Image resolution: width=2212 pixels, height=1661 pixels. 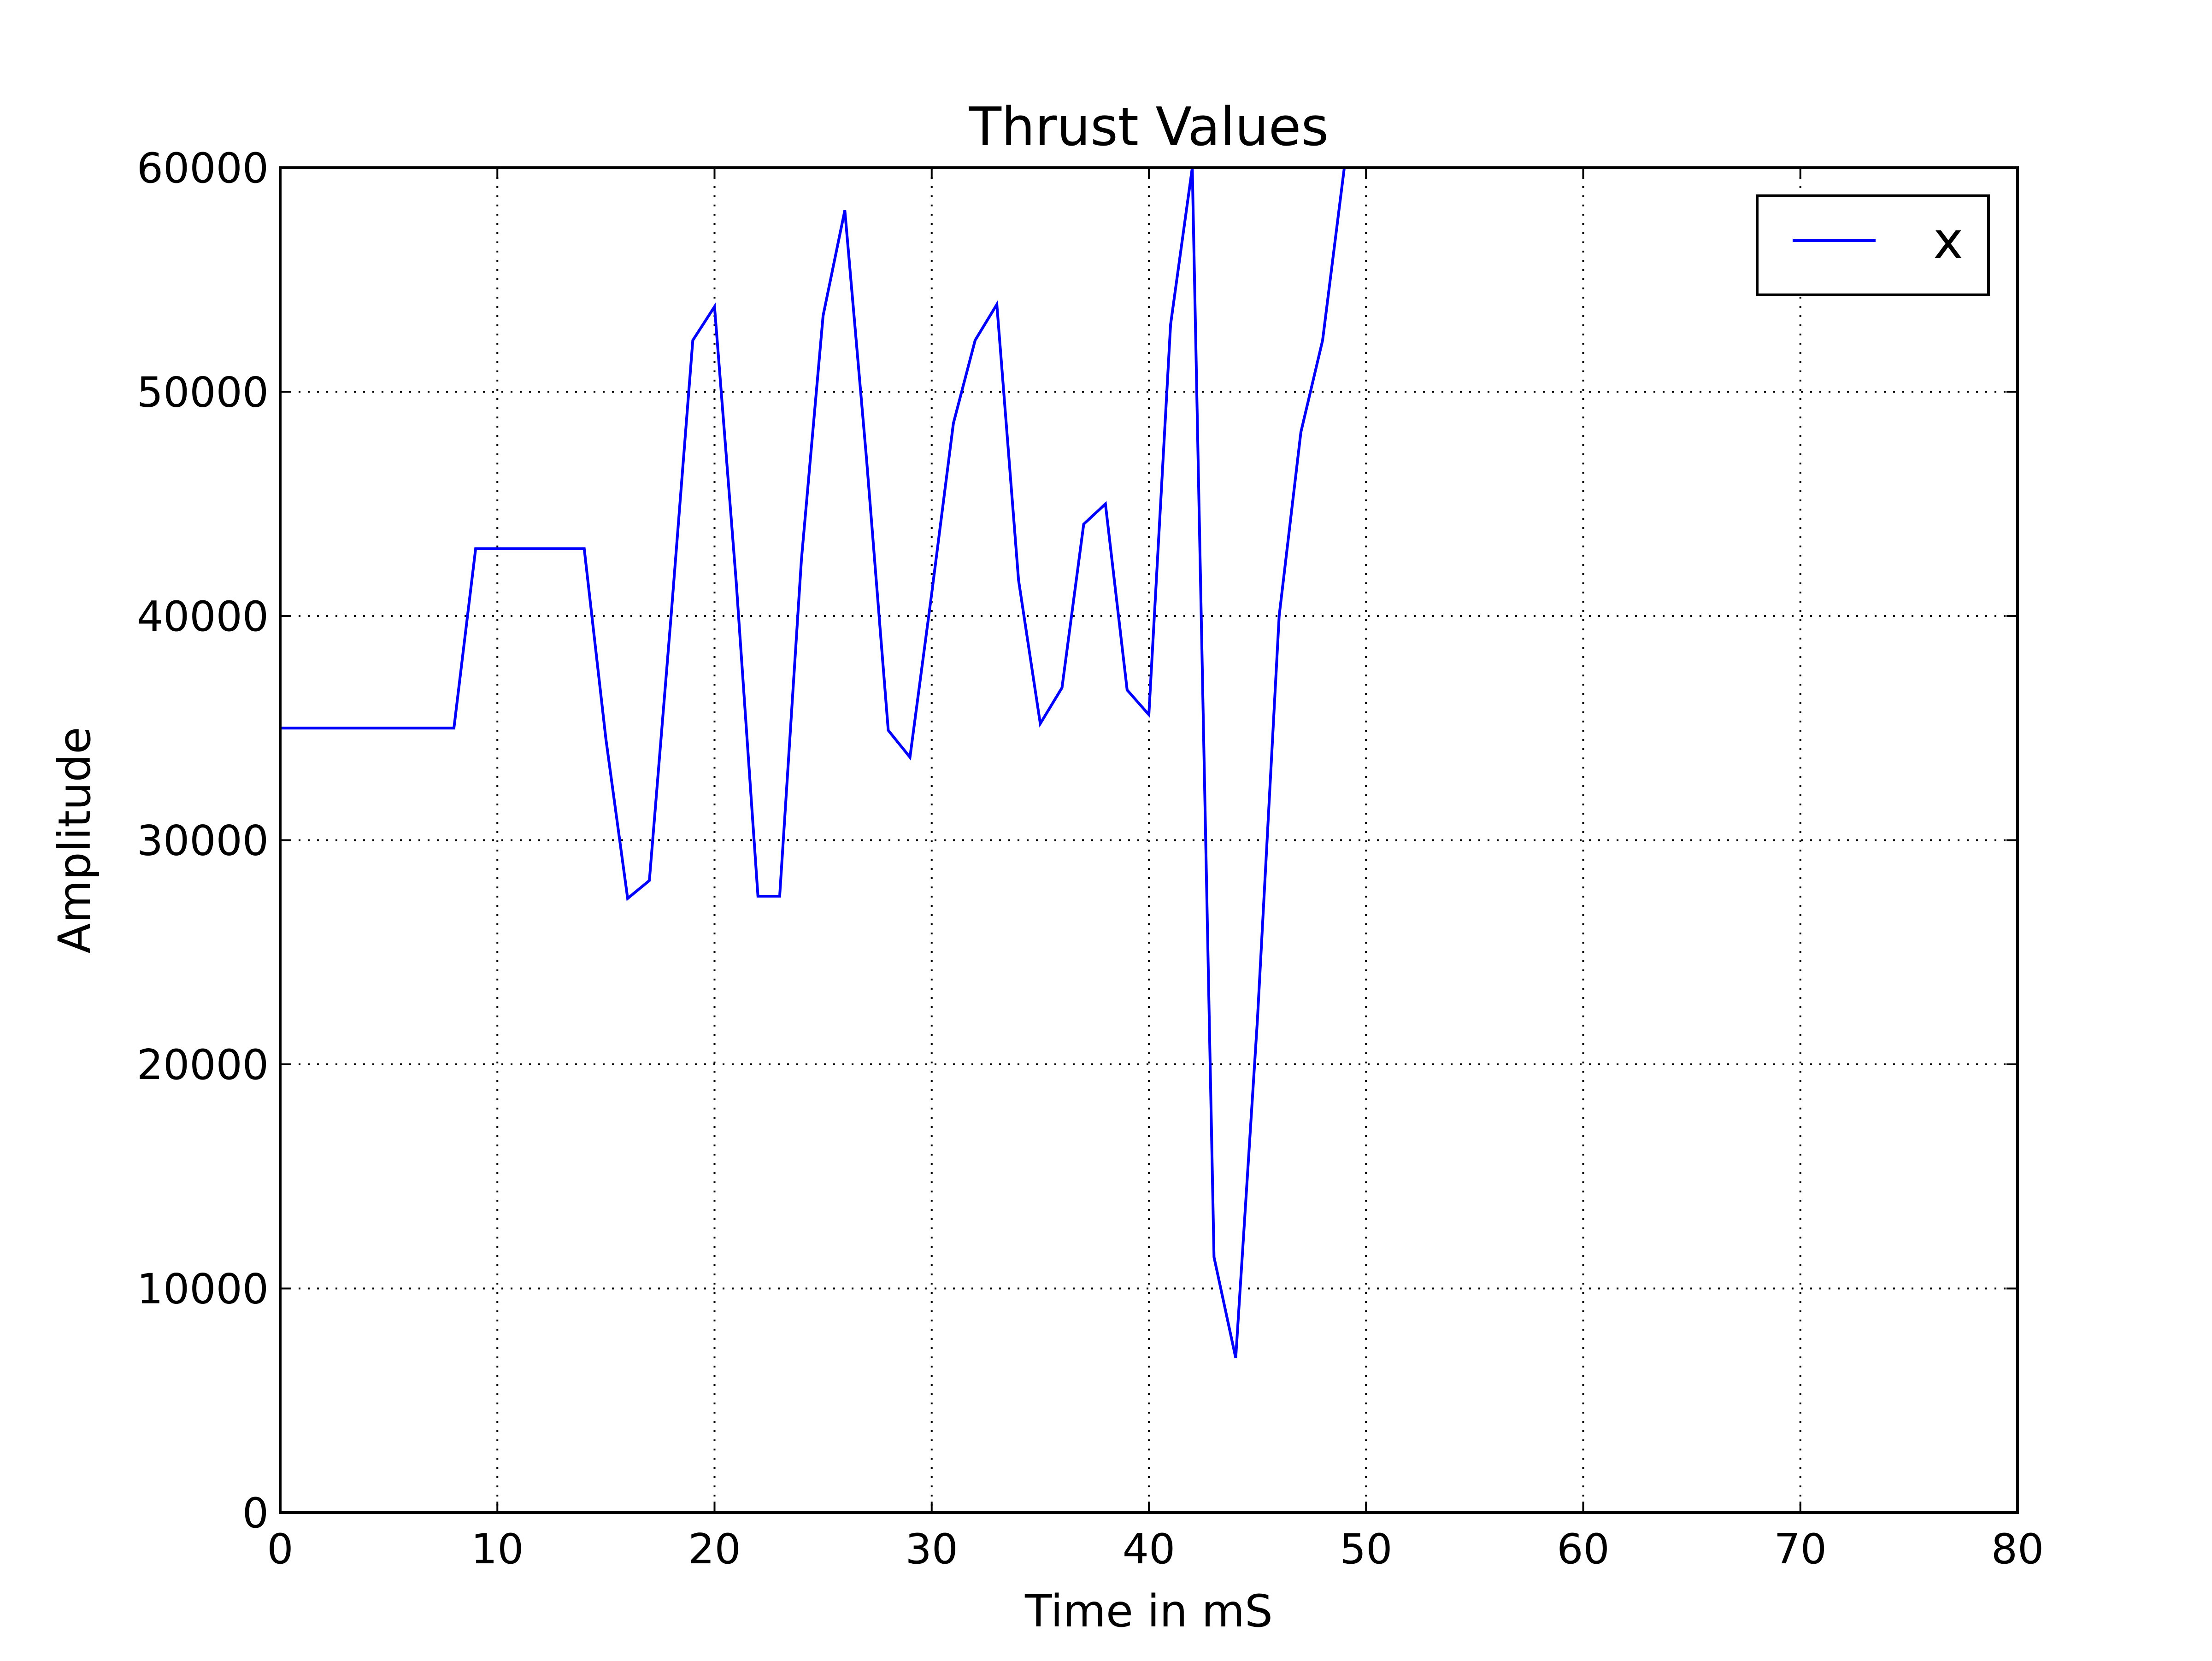 I want to click on x-tick-label: 30, so click(x=931, y=1549).